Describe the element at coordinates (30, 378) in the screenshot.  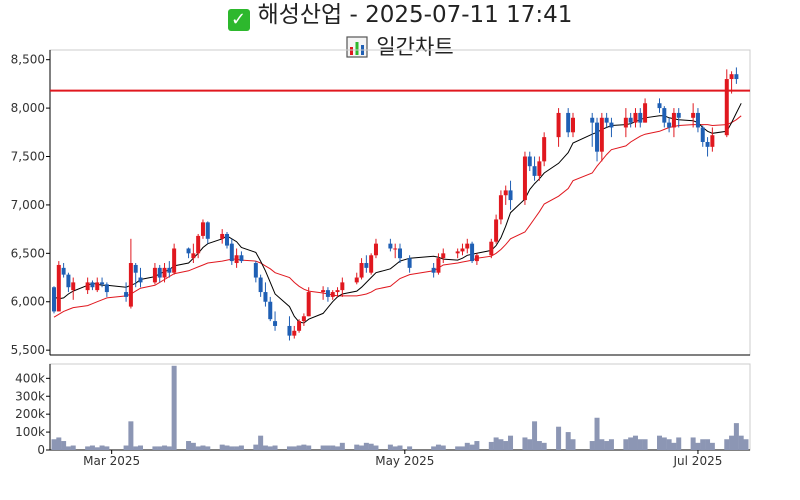
I see `volume-y-tick-label: 400k` at that location.